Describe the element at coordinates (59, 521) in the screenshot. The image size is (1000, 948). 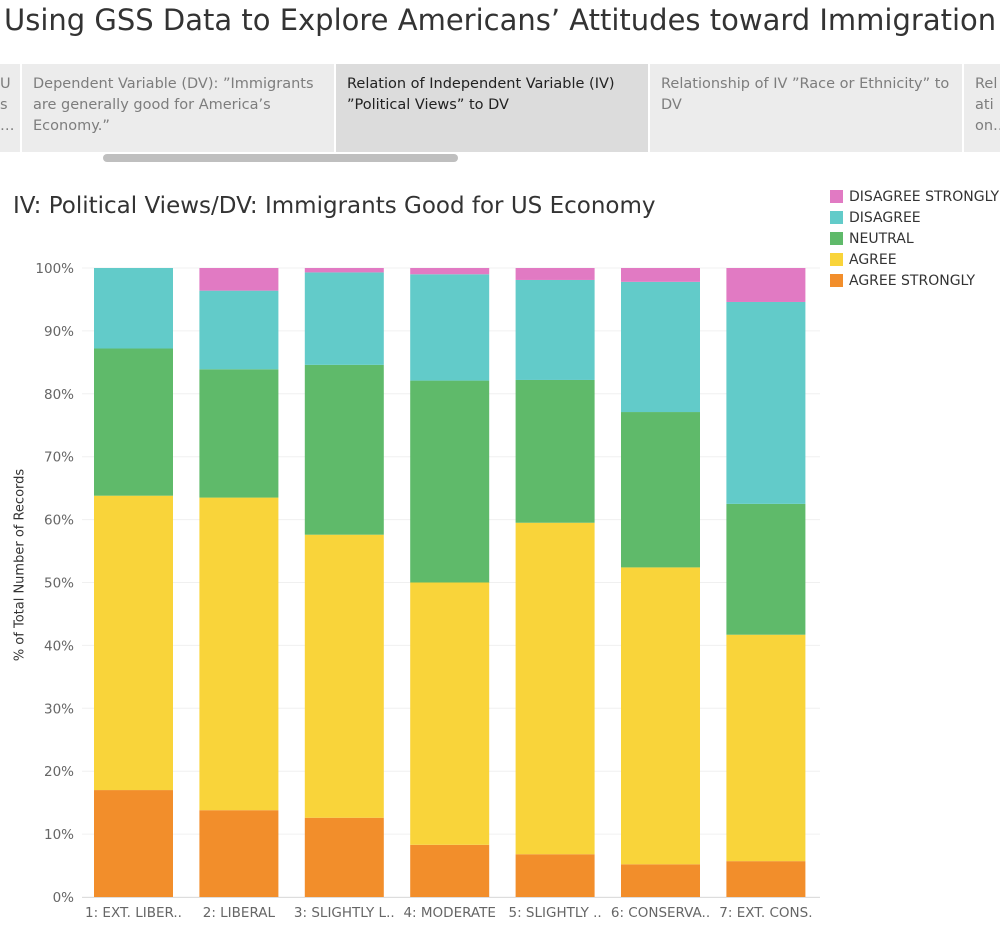
I see `y-tick-label: 60%` at that location.